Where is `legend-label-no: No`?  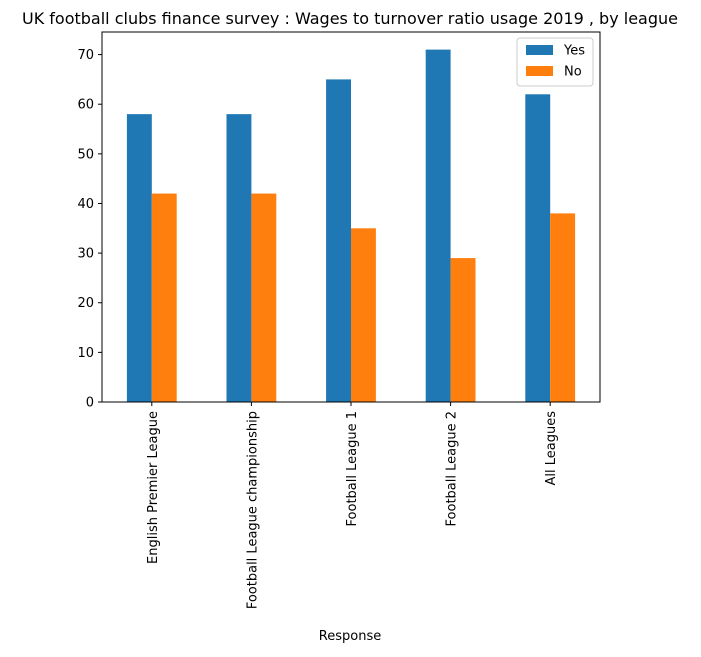 legend-label-no: No is located at coordinates (573, 72).